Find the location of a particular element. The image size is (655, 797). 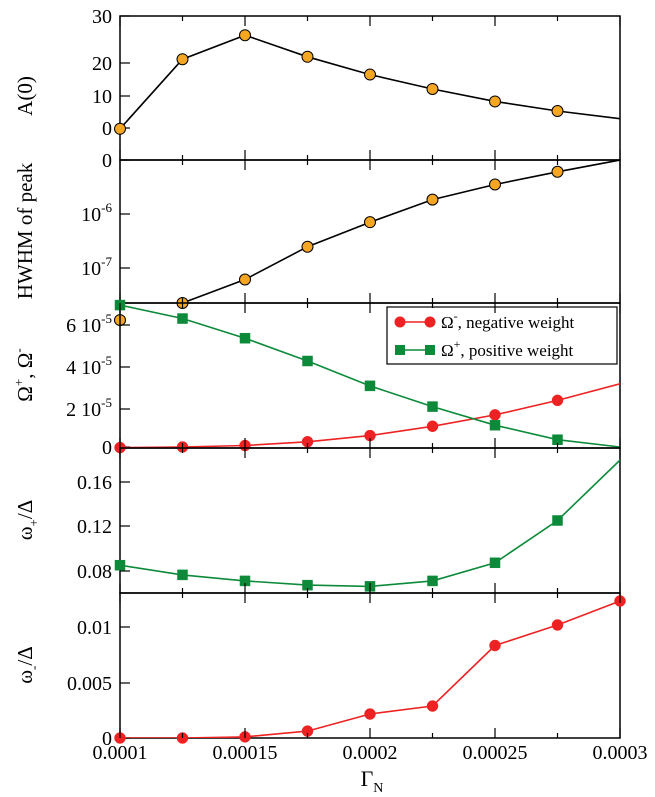

x-tick-label: 0.0003 is located at coordinates (620, 753).